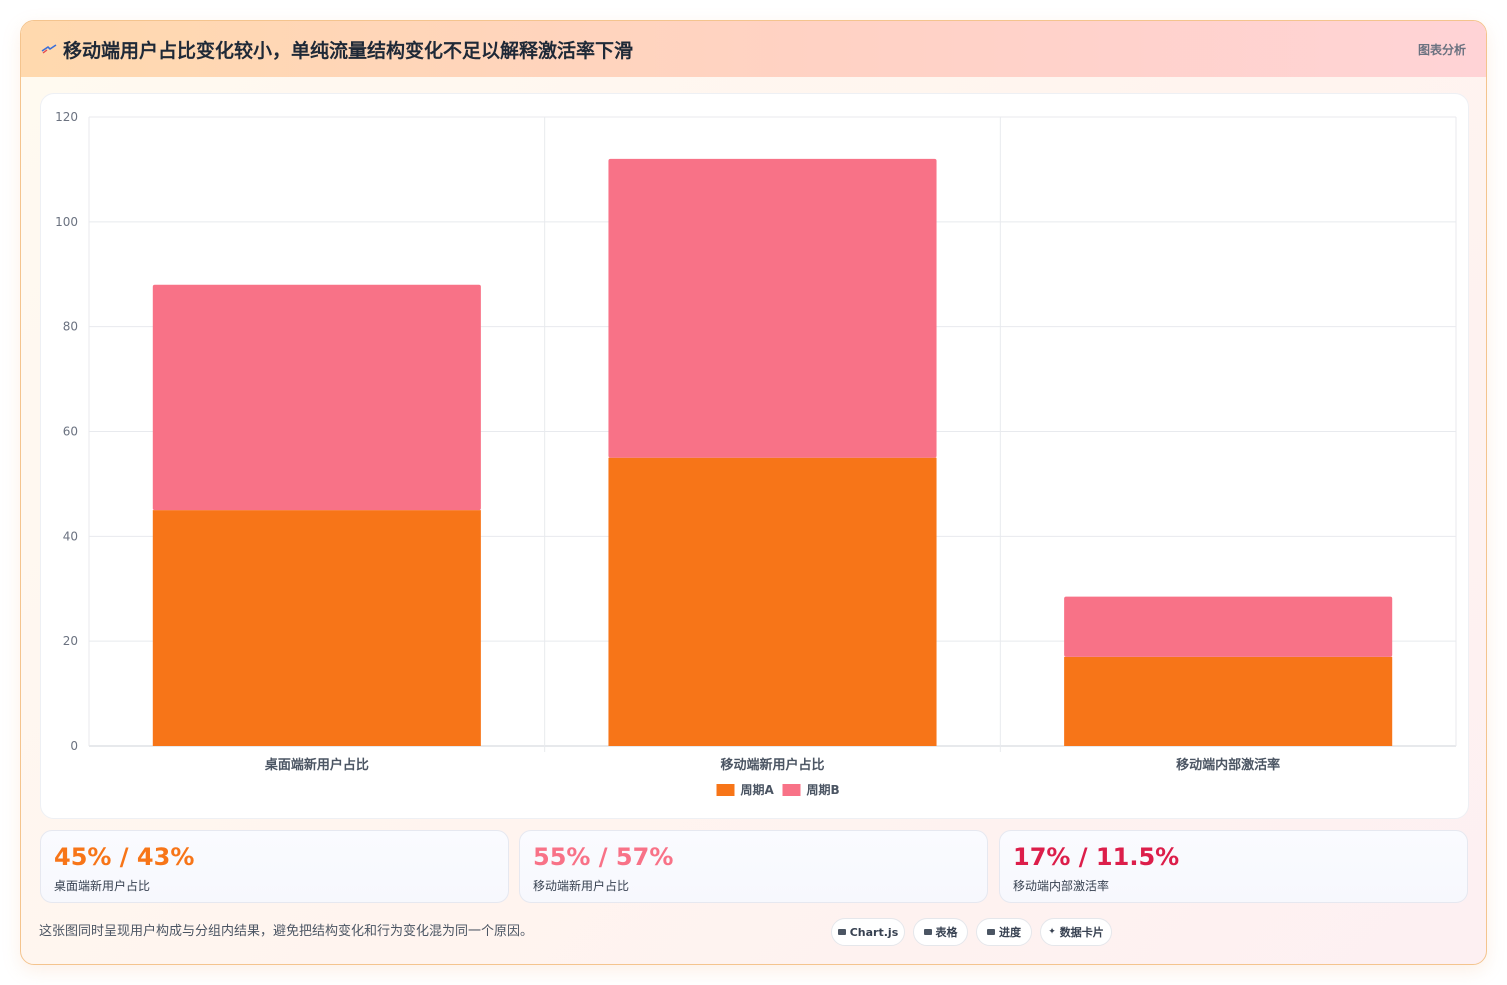 The height and width of the screenshot is (985, 1507). Describe the element at coordinates (1052, 932) in the screenshot. I see `sparkle-icon: ✦` at that location.